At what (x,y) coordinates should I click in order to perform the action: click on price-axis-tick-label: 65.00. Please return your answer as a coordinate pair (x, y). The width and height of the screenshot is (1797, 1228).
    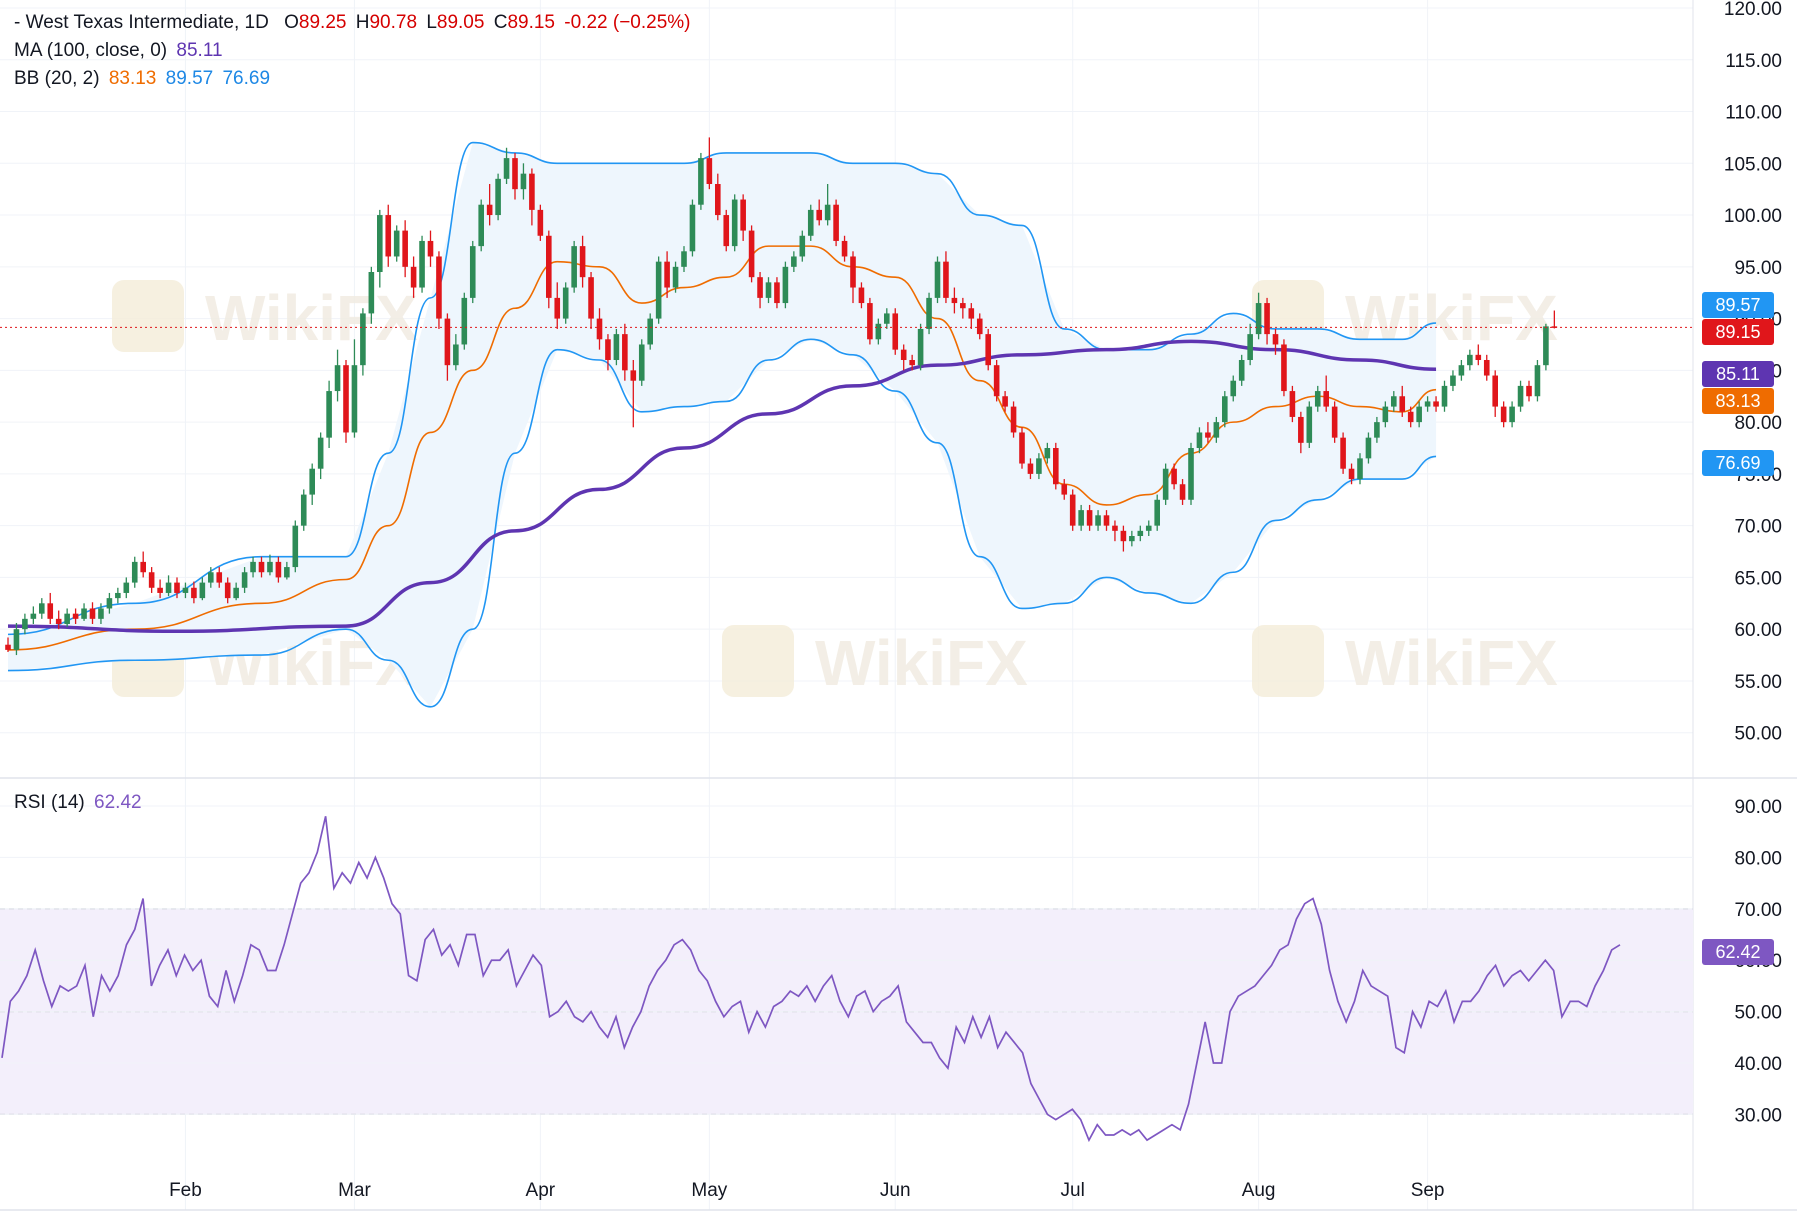
    Looking at the image, I should click on (1758, 578).